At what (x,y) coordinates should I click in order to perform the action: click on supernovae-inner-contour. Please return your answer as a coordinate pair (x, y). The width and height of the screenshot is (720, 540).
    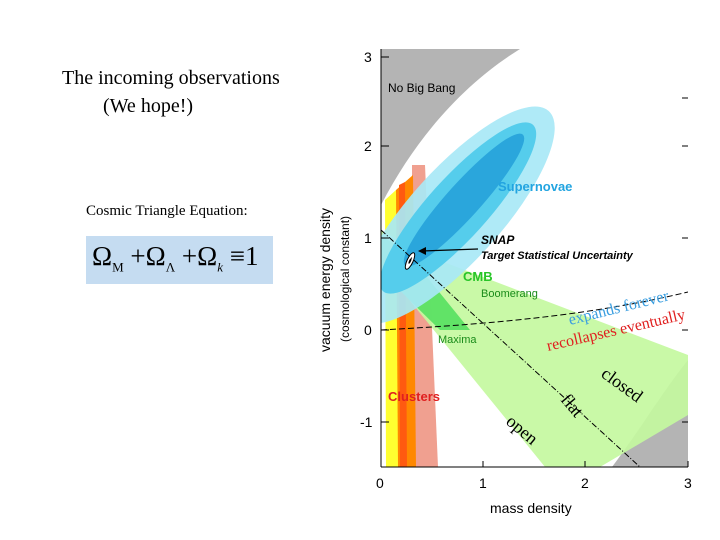
    Looking at the image, I should click on (464, 200).